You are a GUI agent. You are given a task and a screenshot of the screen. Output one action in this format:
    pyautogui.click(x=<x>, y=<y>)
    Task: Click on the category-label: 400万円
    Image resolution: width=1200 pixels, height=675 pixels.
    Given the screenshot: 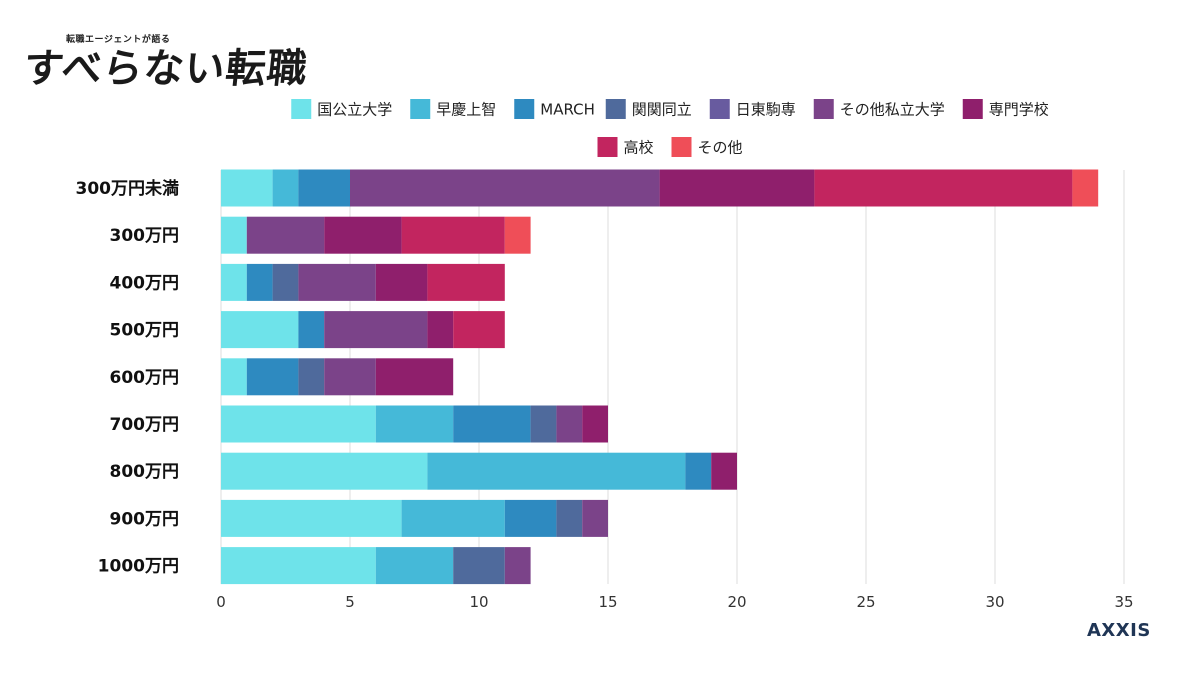 What is the action you would take?
    pyautogui.click(x=145, y=283)
    